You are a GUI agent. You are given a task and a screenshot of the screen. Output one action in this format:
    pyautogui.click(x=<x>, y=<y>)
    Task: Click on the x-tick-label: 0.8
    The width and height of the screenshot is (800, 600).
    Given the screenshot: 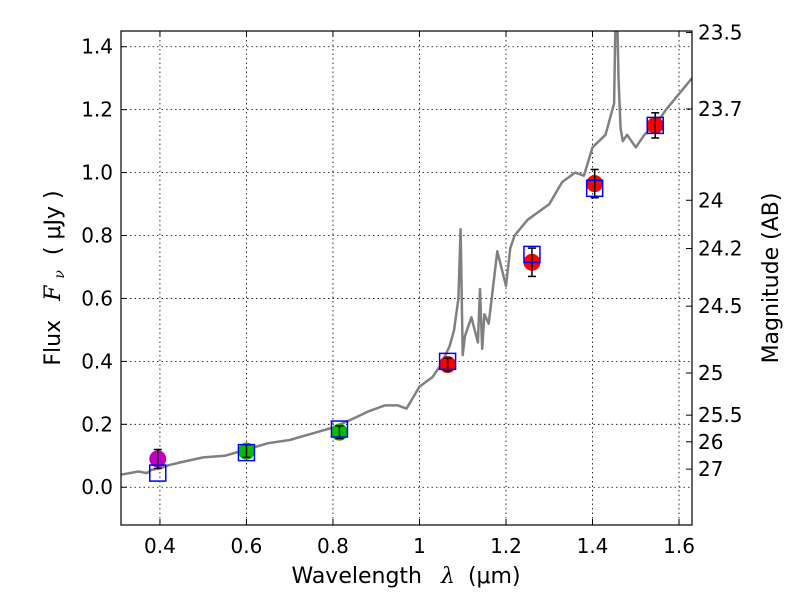 What is the action you would take?
    pyautogui.click(x=333, y=546)
    